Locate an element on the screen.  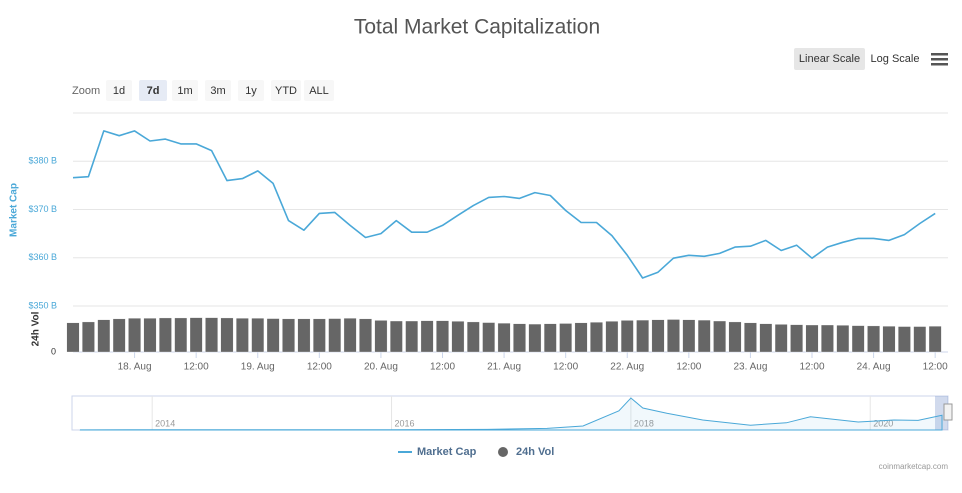
legend-label: 24h Vol is located at coordinates (535, 452).